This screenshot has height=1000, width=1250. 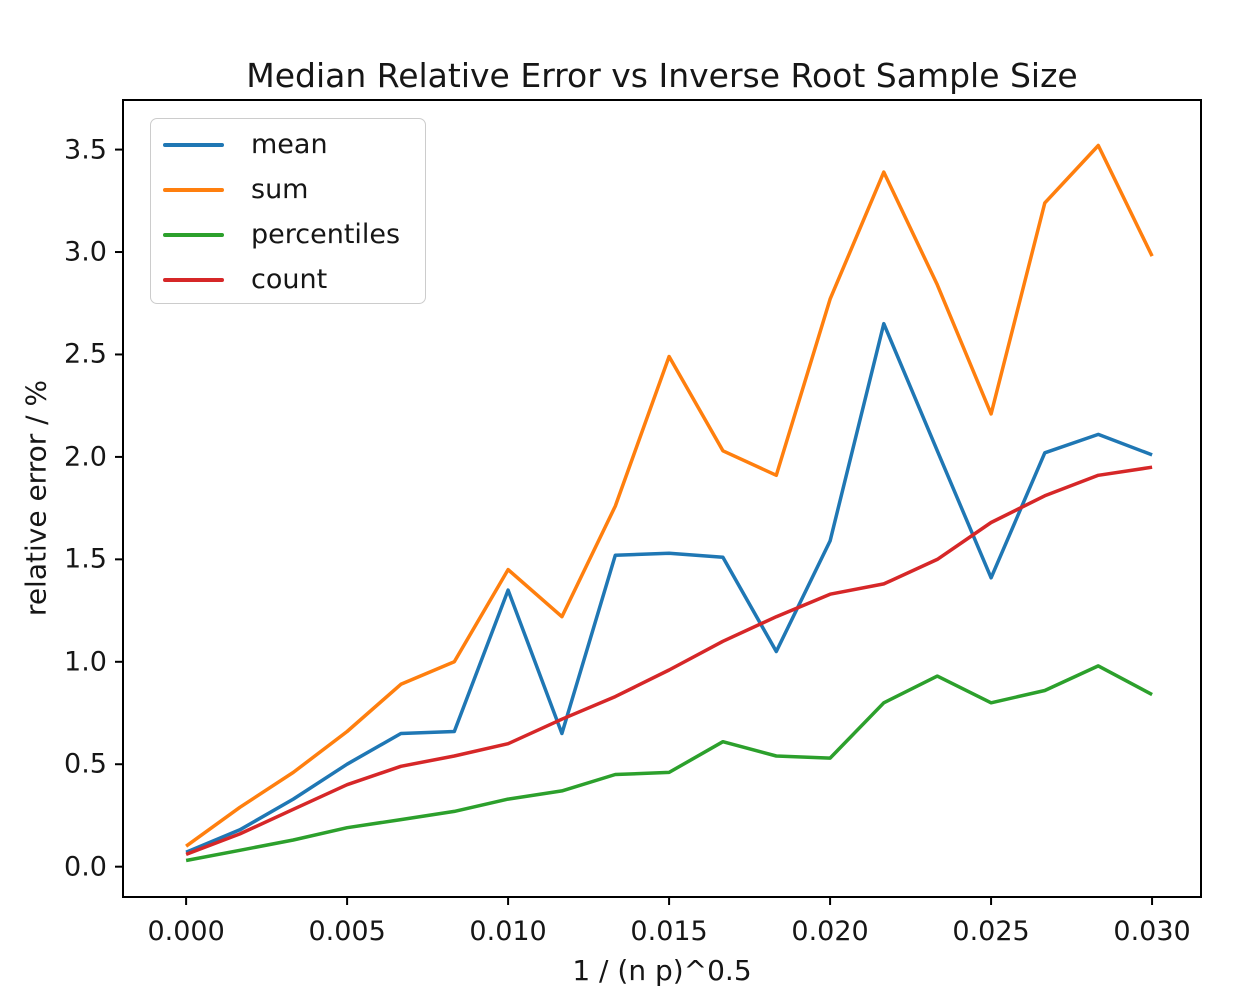 I want to click on legend-item-count: count, so click(x=288, y=279).